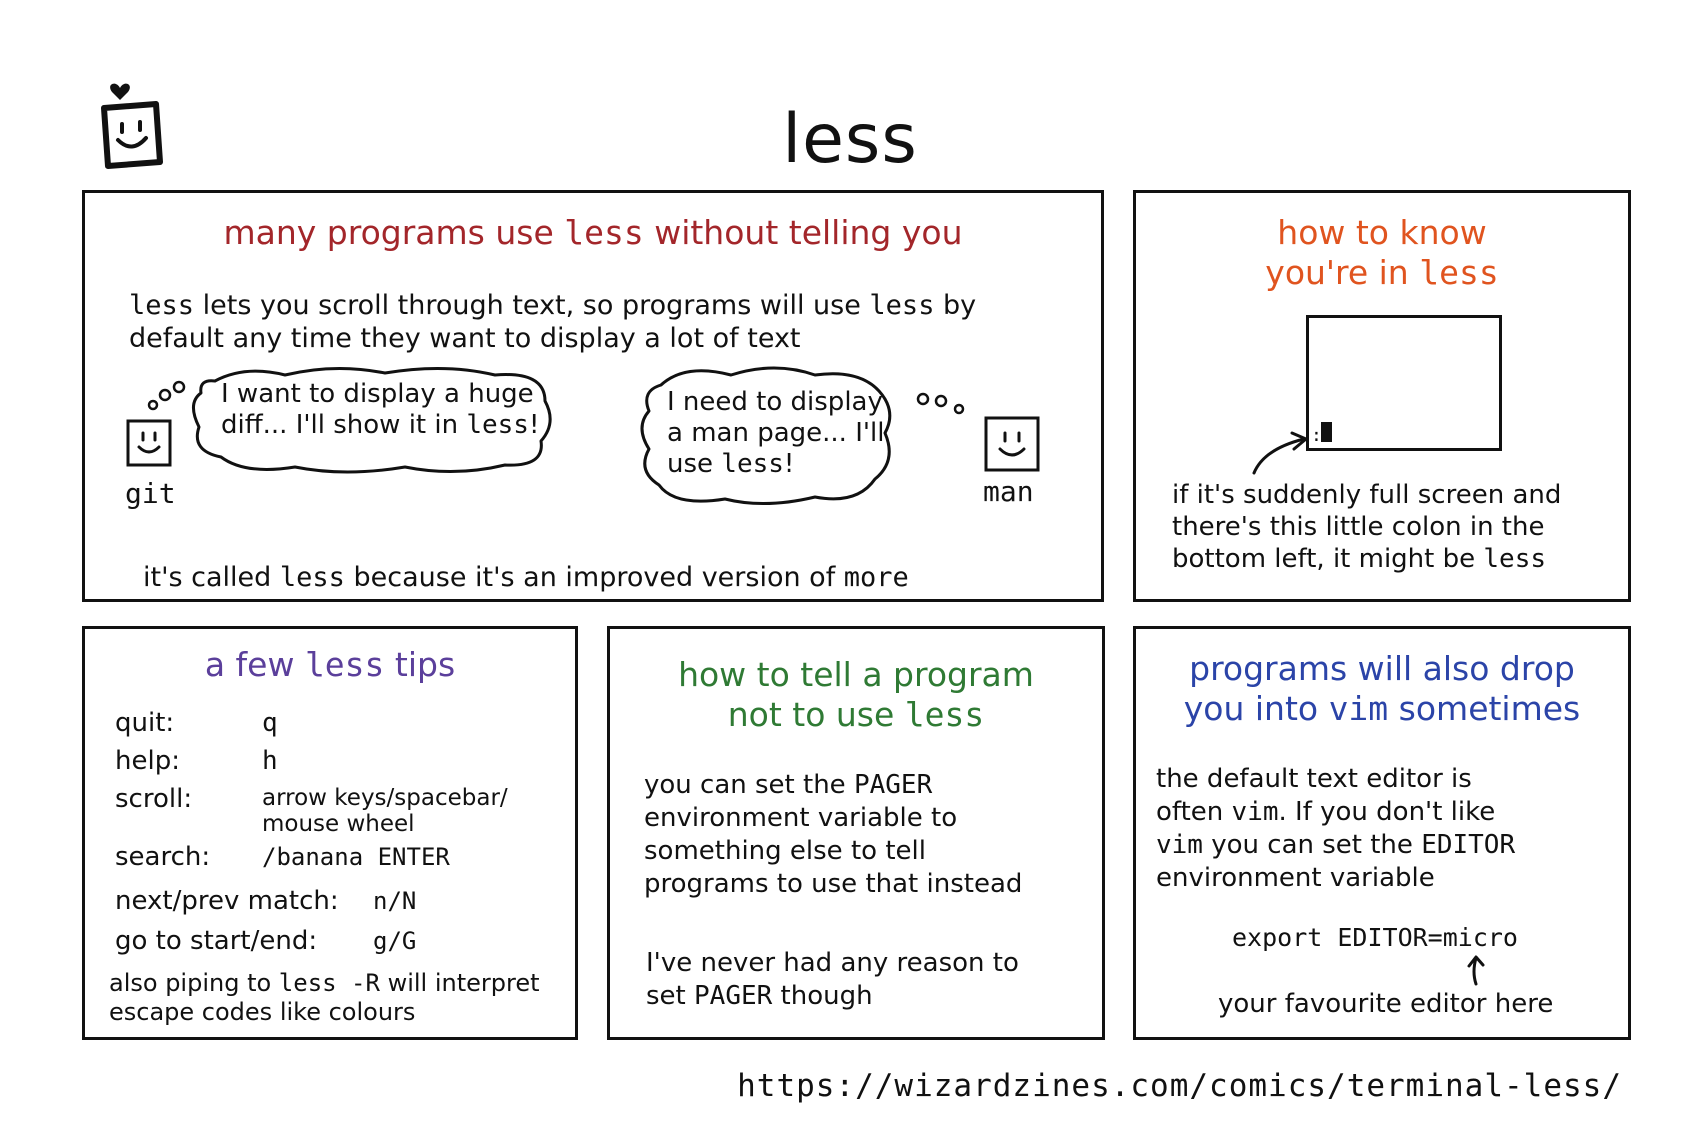 The image size is (1700, 1136). I want to click on heading-text: without telling you, so click(803, 232).